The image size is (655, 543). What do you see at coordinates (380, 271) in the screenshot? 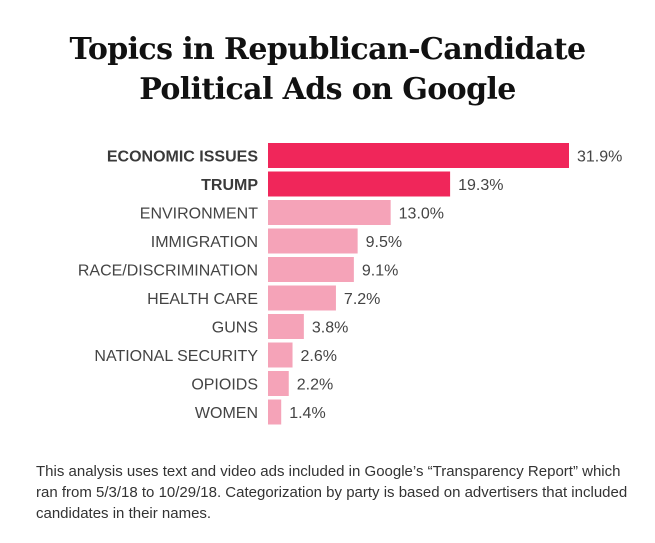
I see `value-label-race-discrimination: 9.1%` at bounding box center [380, 271].